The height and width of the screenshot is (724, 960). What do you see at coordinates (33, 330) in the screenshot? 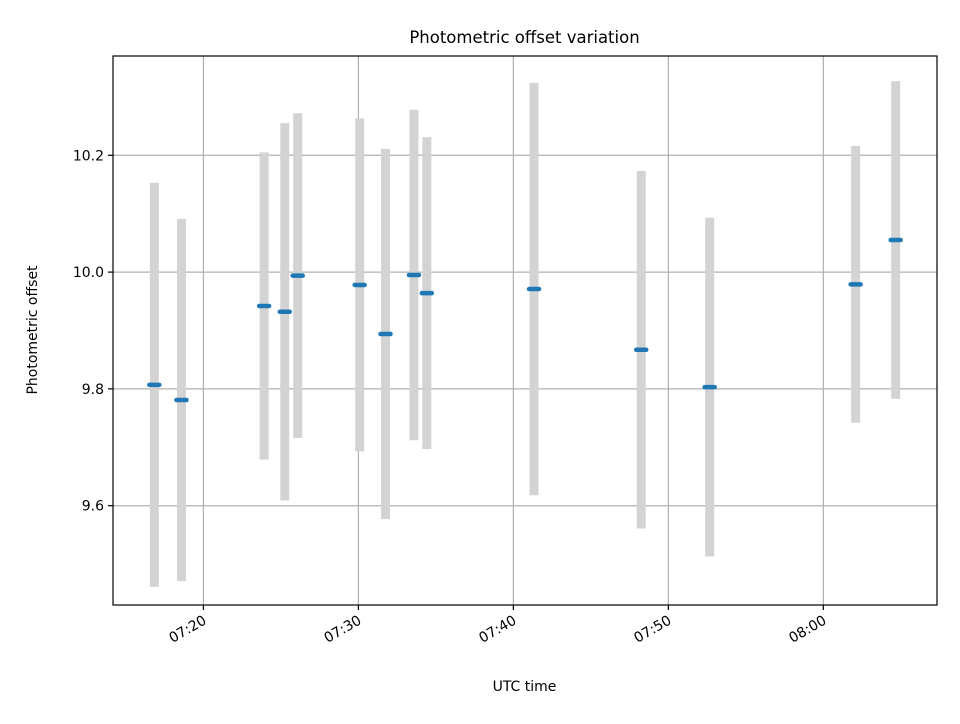
I see `y-axis-label: Photometric offset` at bounding box center [33, 330].